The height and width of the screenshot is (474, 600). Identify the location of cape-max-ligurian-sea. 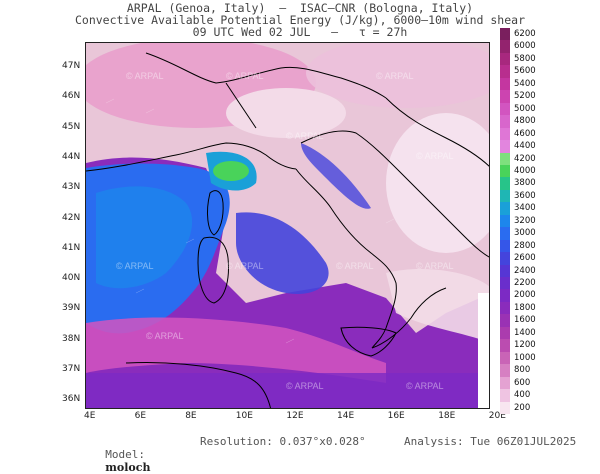
(231, 171).